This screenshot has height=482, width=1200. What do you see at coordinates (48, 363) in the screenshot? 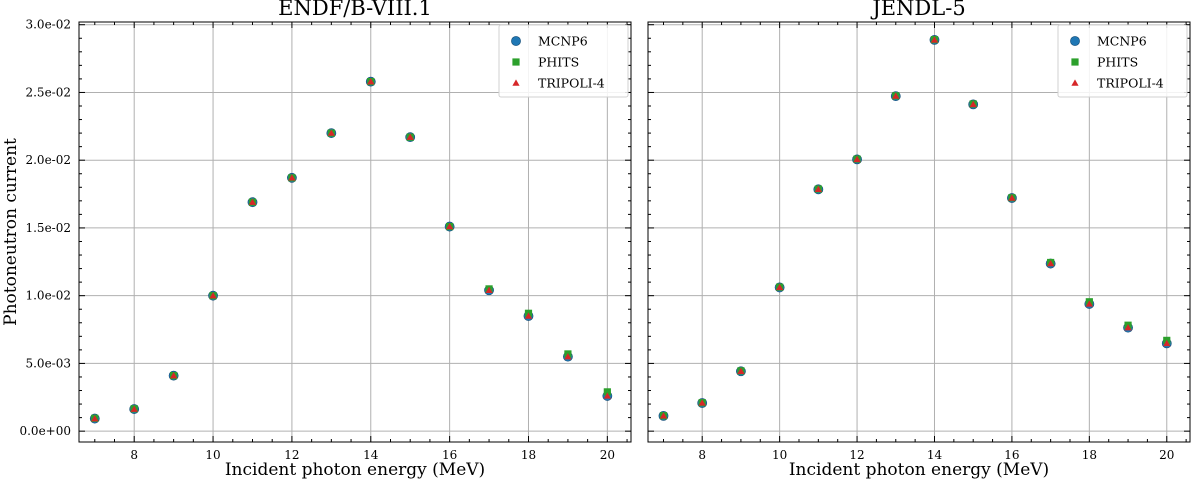
I see `y-tick-label: 5.0e-03` at bounding box center [48, 363].